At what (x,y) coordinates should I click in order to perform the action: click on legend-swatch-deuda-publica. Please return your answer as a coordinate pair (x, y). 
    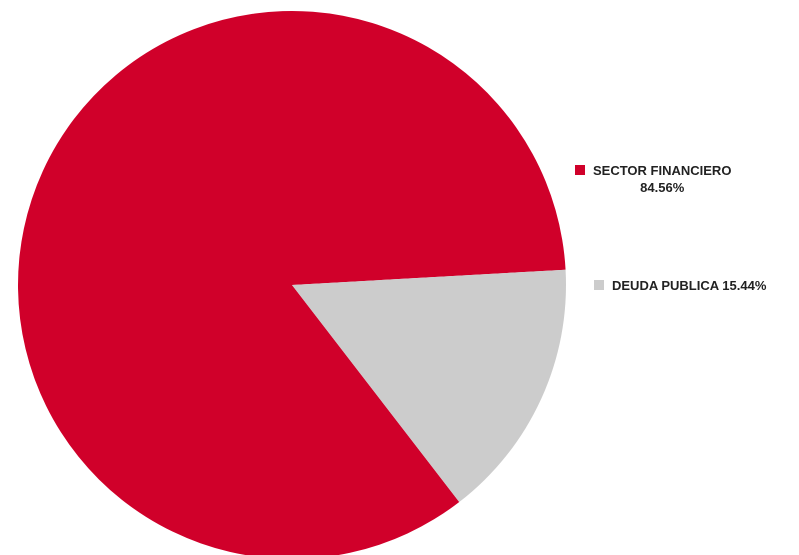
    Looking at the image, I should click on (599, 285).